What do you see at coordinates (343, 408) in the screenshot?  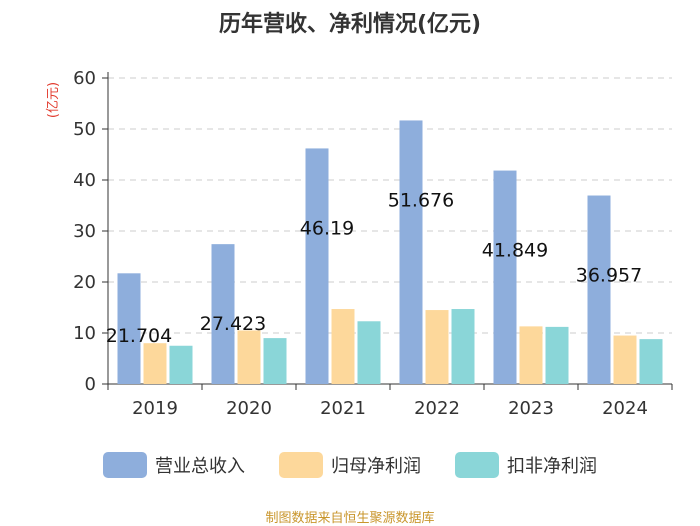 I see `x-tick-label: 2021` at bounding box center [343, 408].